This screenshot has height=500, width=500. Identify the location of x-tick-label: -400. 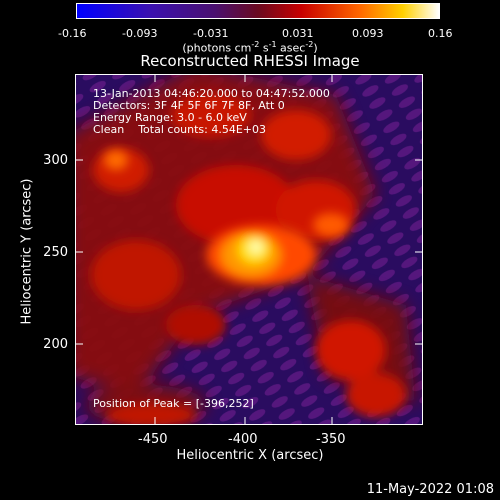
(243, 439).